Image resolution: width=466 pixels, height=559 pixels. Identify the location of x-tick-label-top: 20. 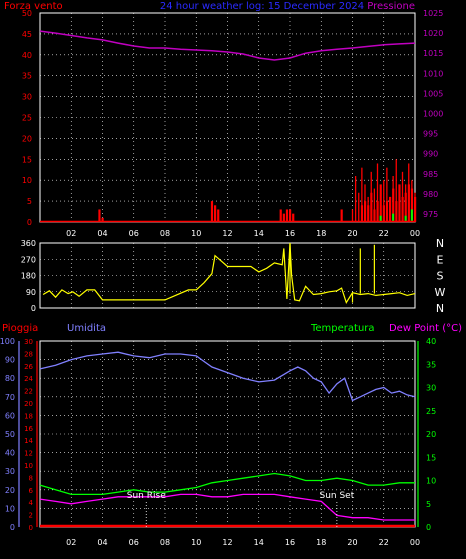
(352, 233).